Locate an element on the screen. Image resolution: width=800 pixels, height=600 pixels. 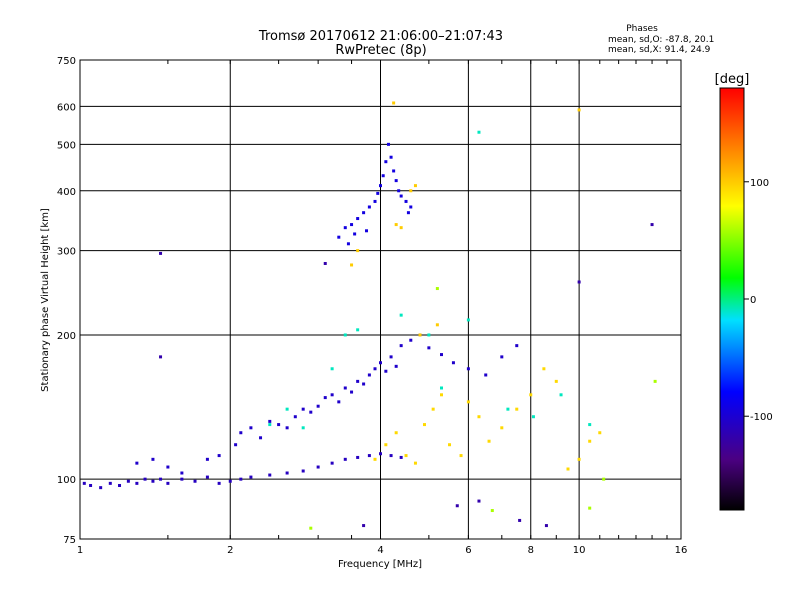
y-ticks: 75 100 200 300 400 500 600 750 is located at coordinates (66, 301).